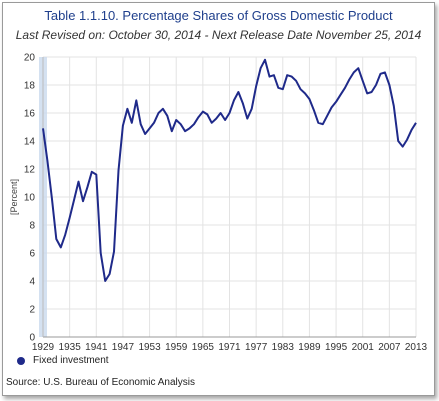  What do you see at coordinates (32, 254) in the screenshot?
I see `y-tick-label: 6` at bounding box center [32, 254].